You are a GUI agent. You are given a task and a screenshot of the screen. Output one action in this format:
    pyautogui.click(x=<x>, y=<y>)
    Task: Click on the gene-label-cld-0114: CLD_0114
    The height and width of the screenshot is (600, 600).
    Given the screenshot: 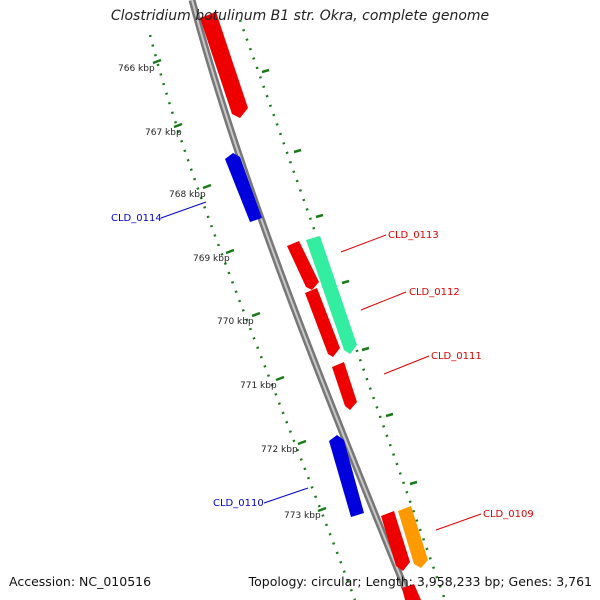 What is the action you would take?
    pyautogui.click(x=136, y=218)
    